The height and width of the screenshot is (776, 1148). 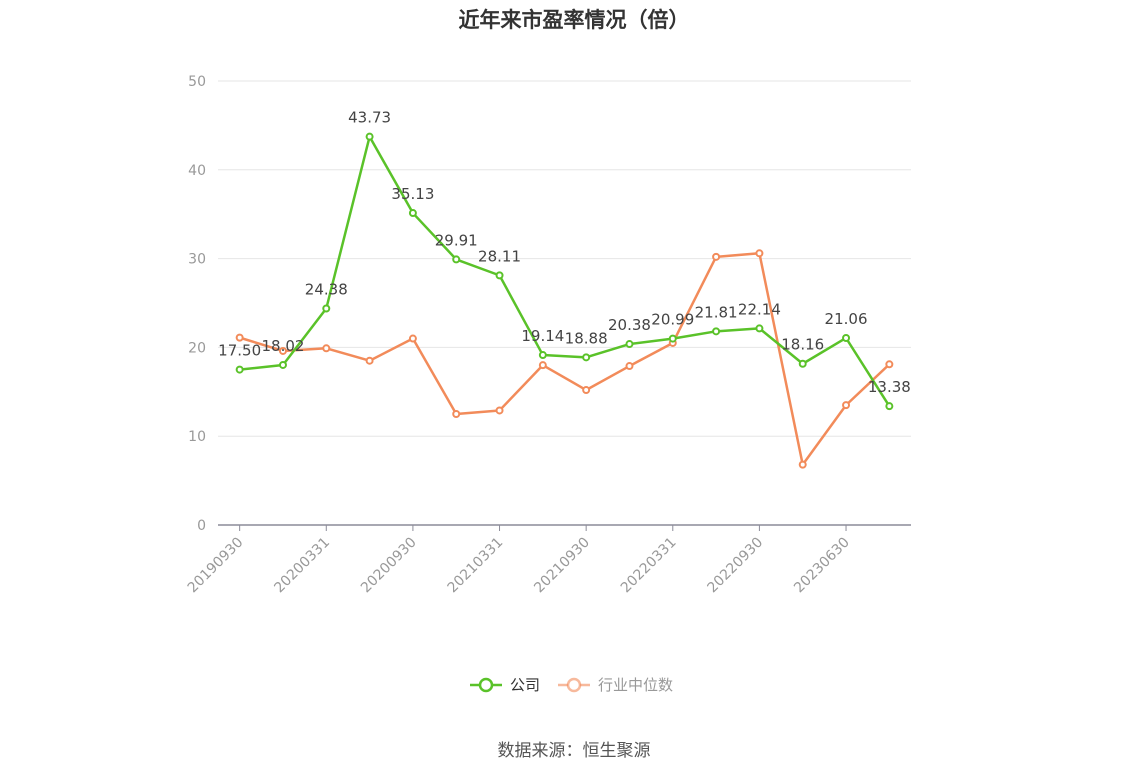 What do you see at coordinates (197, 437) in the screenshot?
I see `y-tick-label: 10` at bounding box center [197, 437].